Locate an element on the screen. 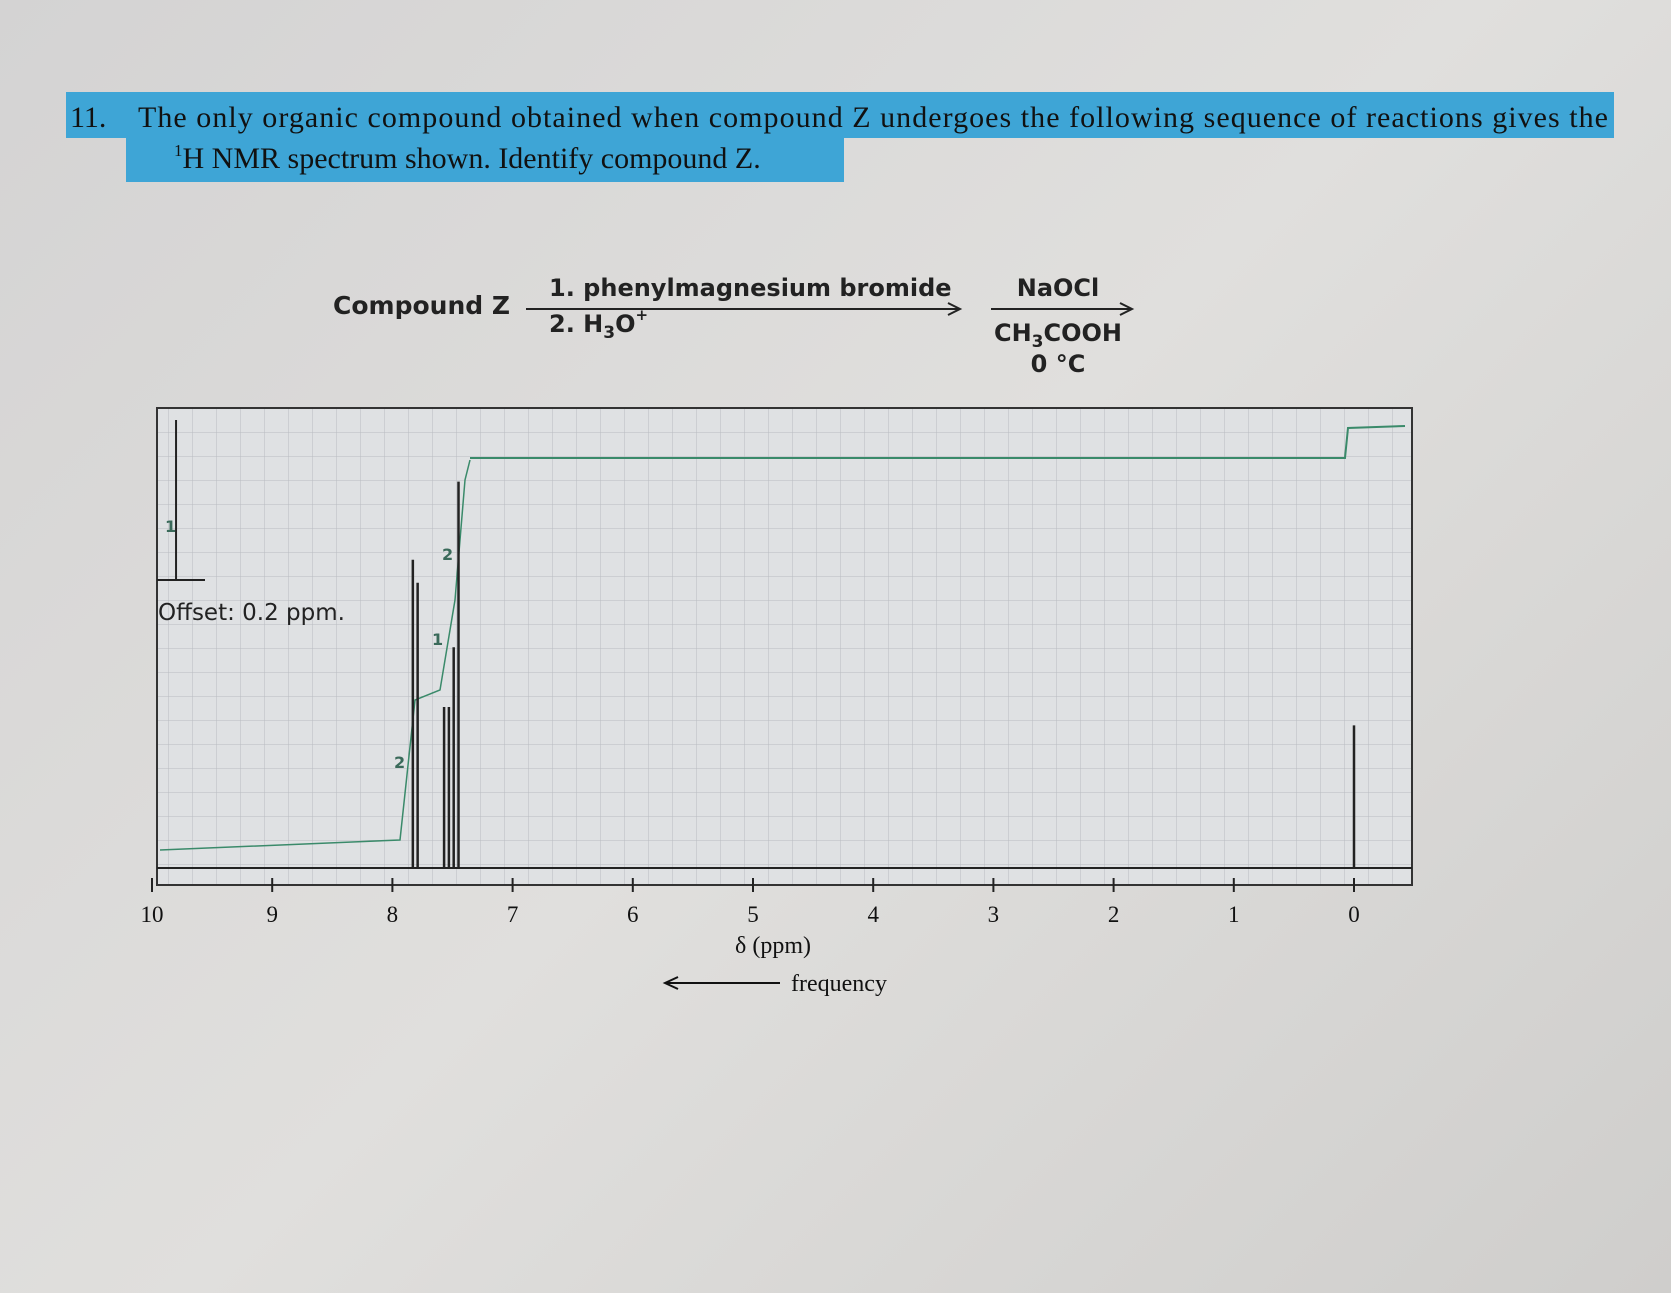 The image size is (1671, 1293). x-tick-label: 7 is located at coordinates (513, 914).